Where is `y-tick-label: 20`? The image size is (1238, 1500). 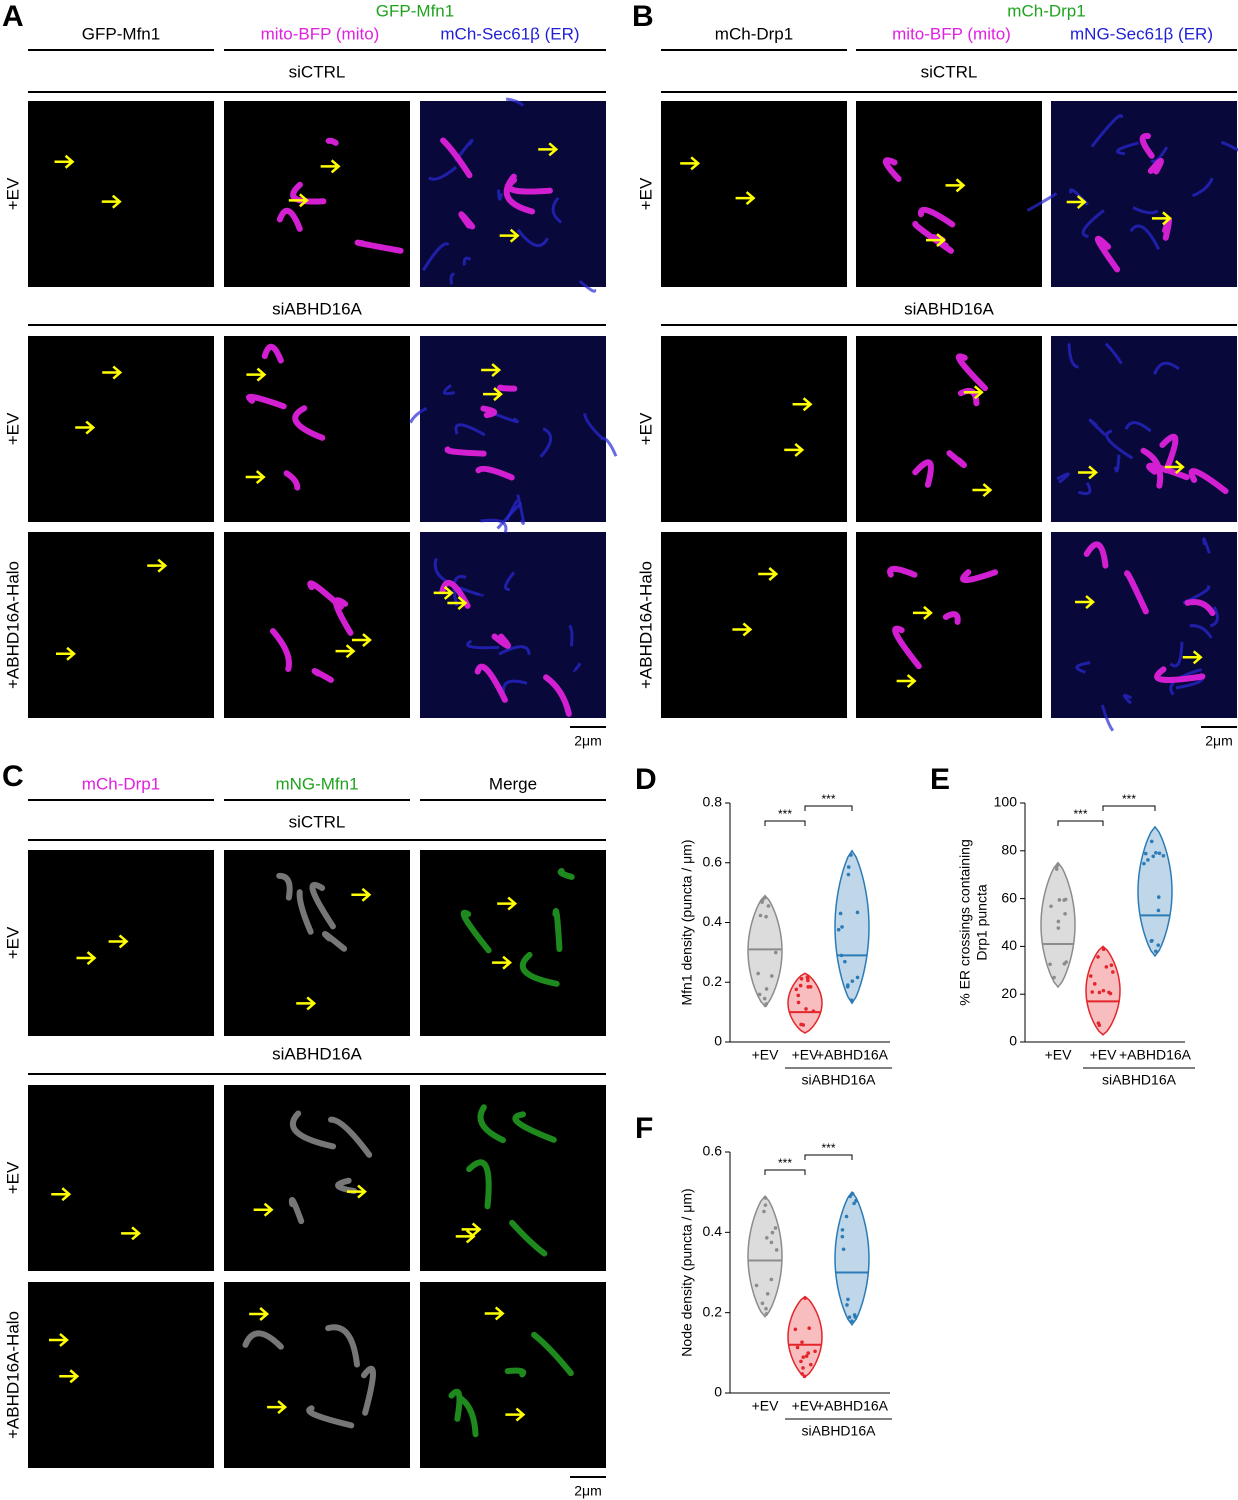 y-tick-label: 20 is located at coordinates (1009, 993).